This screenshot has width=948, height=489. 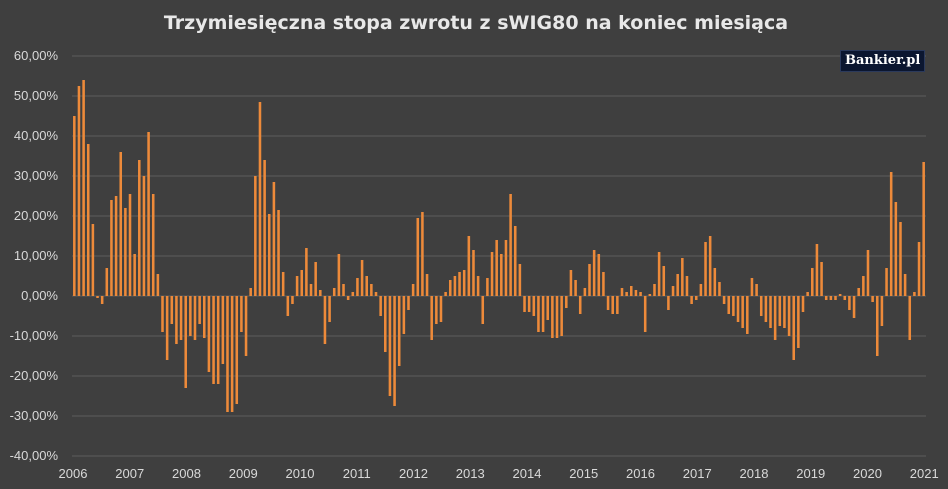 I want to click on x-tick-label: 2007, so click(x=129, y=473).